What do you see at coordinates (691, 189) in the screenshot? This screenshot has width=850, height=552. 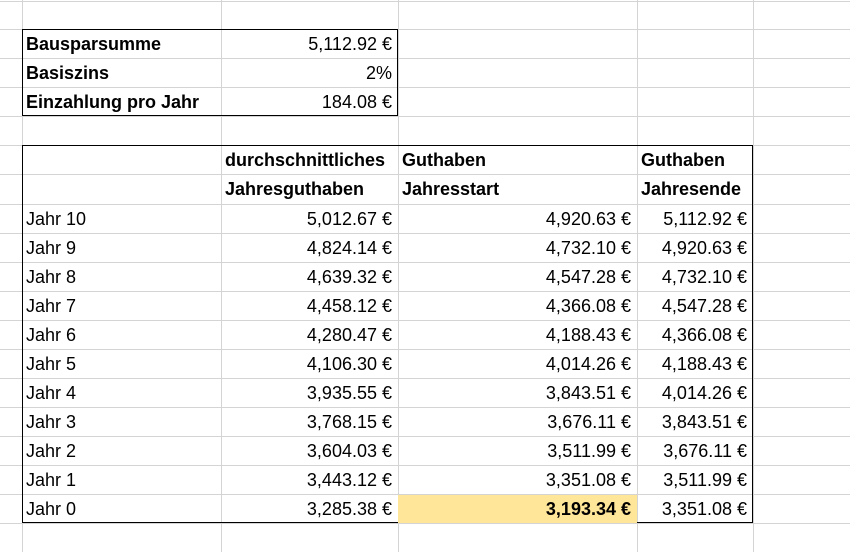 I see `header-end-line2: Jahresende` at bounding box center [691, 189].